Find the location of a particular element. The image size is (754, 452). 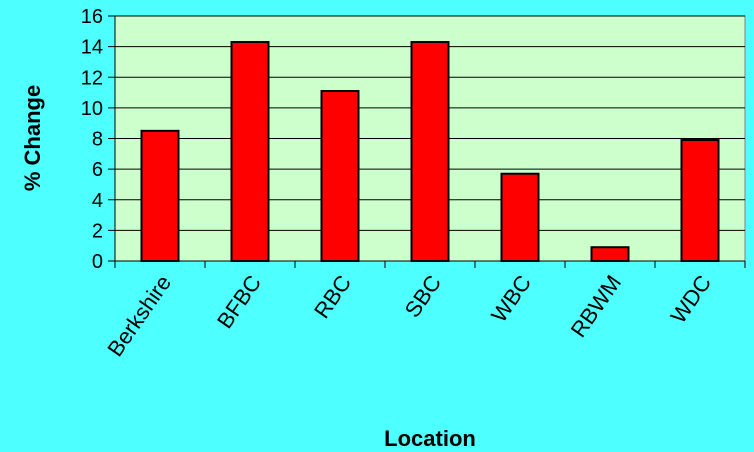

x-tick-label: SBC is located at coordinates (423, 295).